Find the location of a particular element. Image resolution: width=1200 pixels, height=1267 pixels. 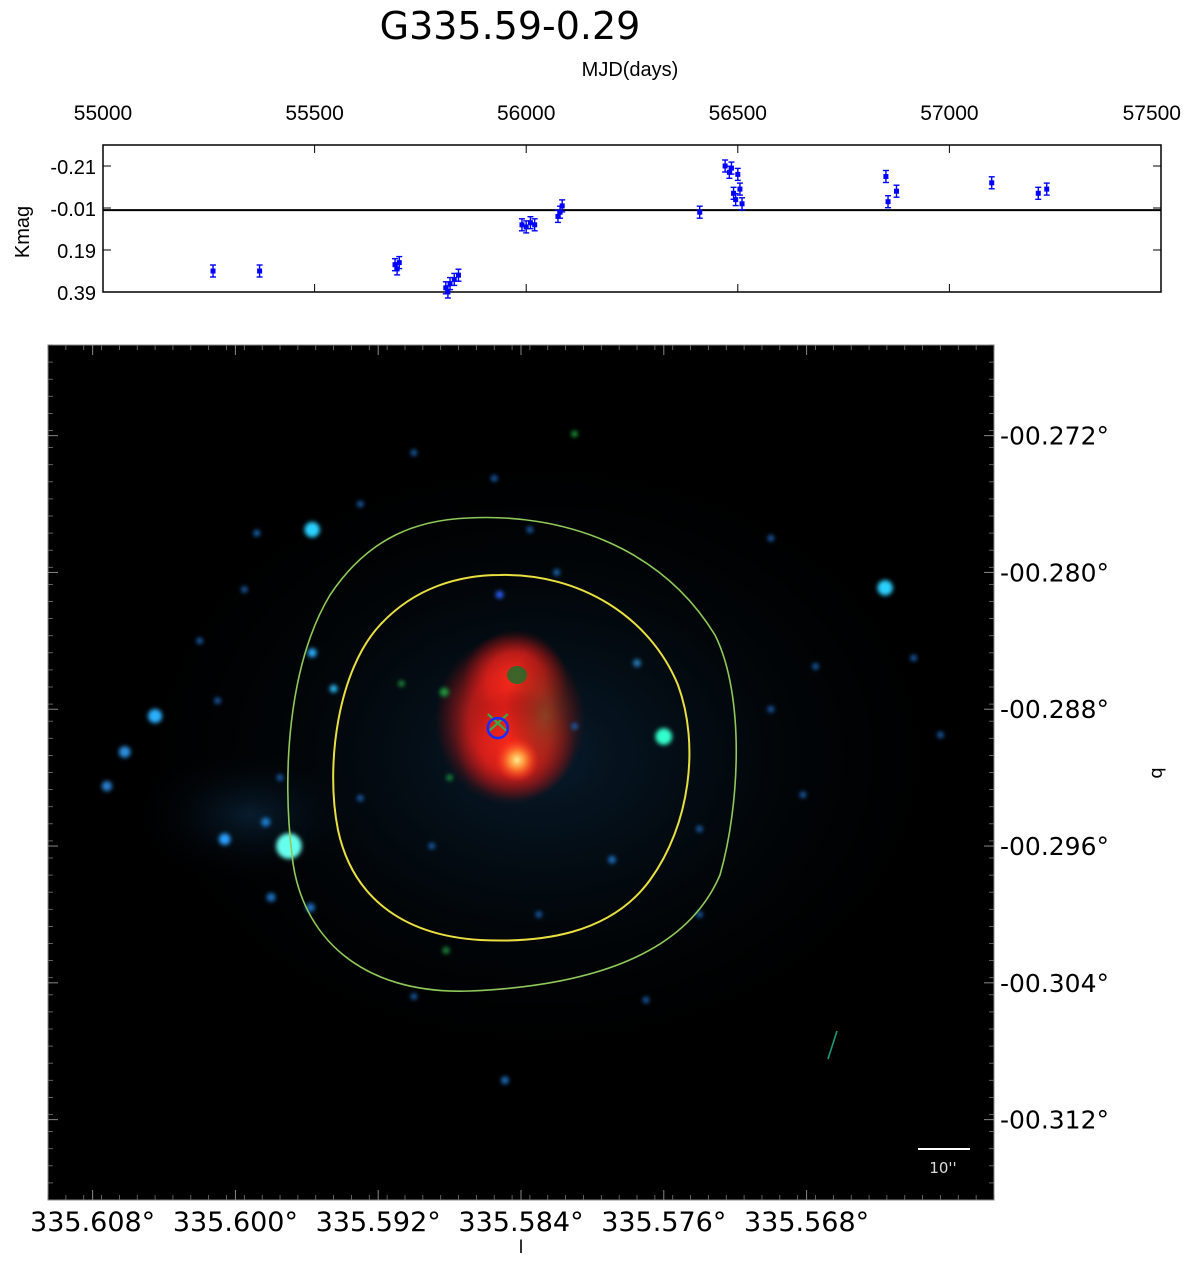

red-emission-region is located at coordinates (510, 717).